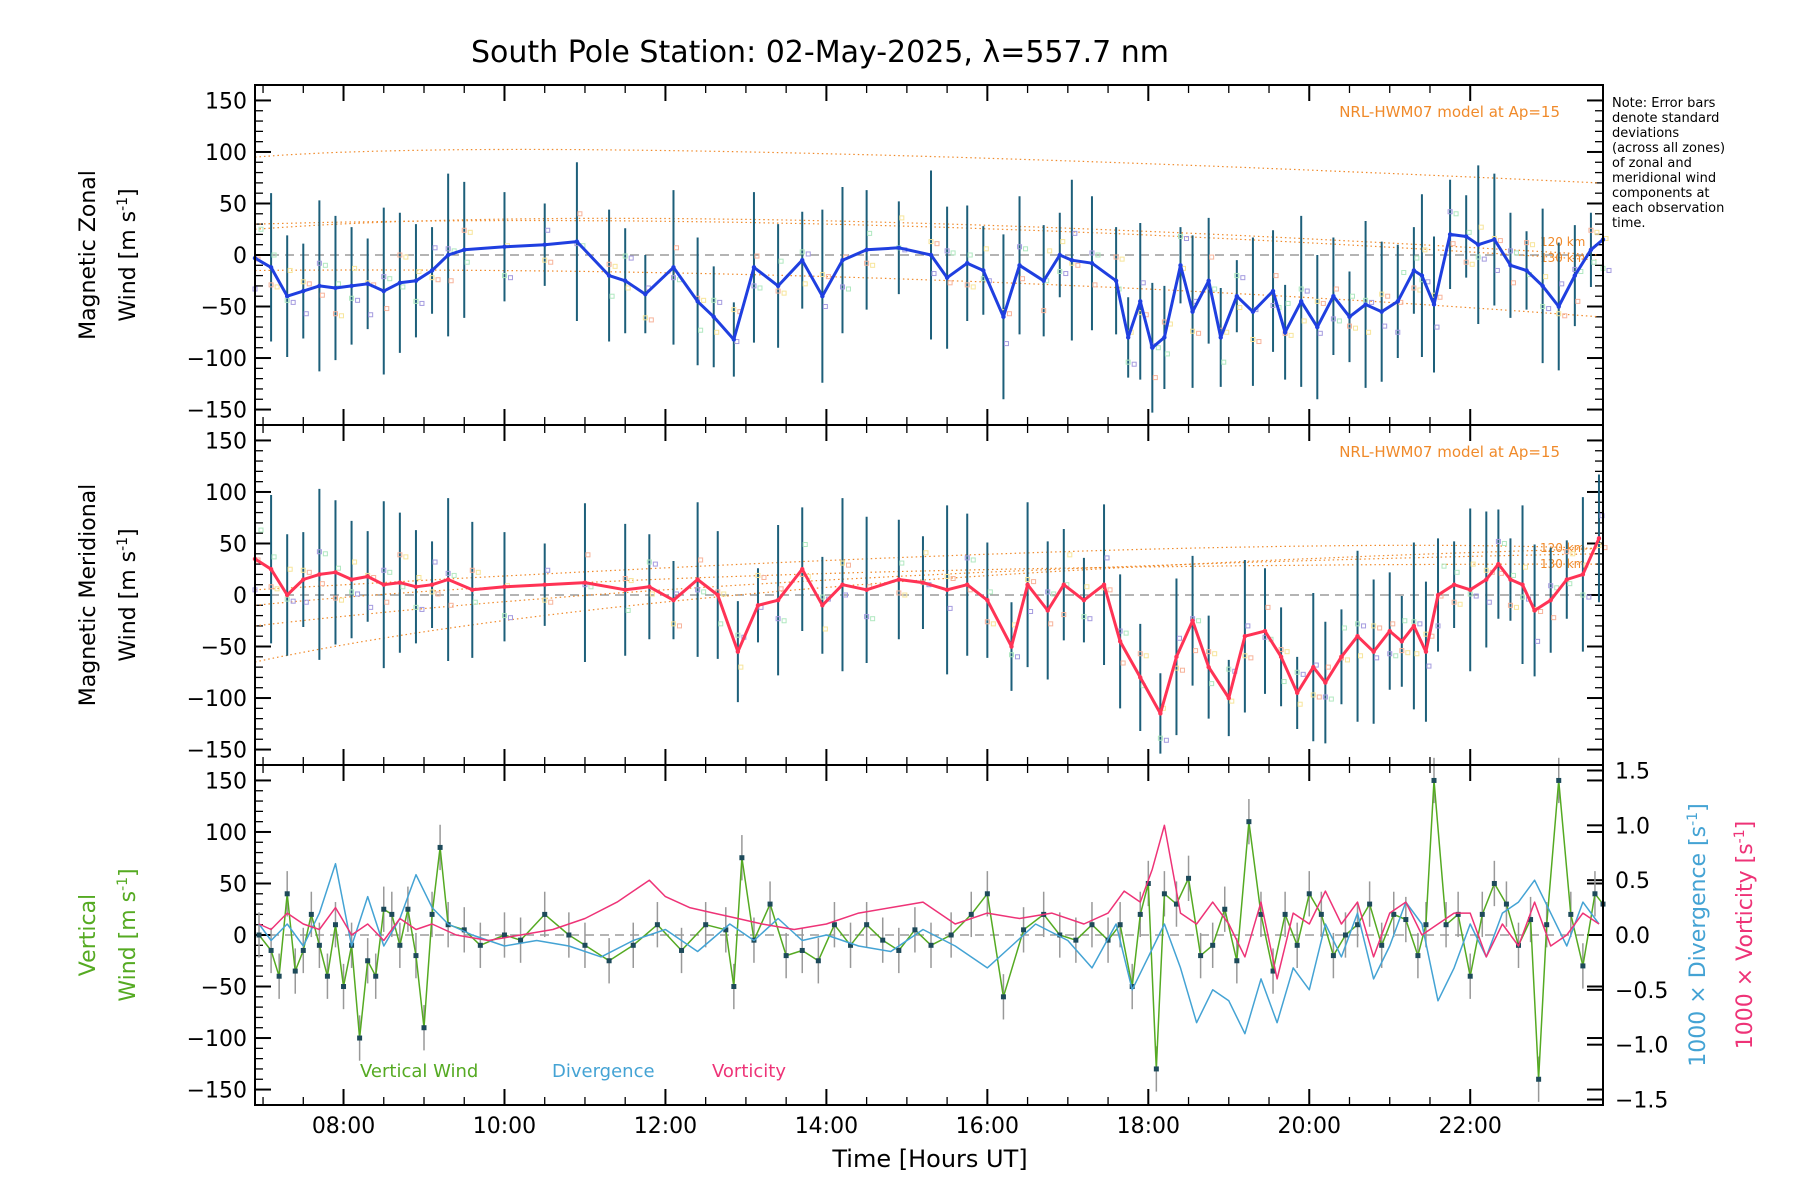  What do you see at coordinates (1661, 193) in the screenshot?
I see `note-line: components at` at bounding box center [1661, 193].